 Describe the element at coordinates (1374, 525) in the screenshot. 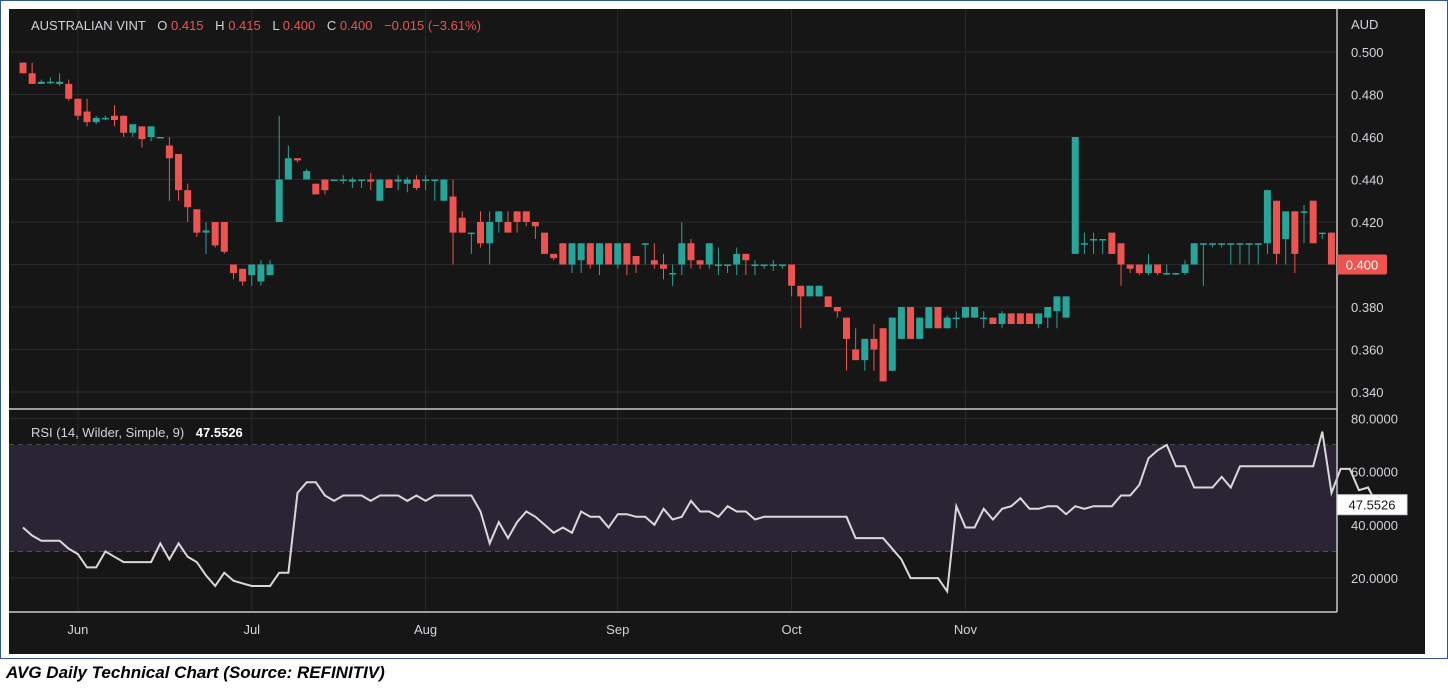

I see `rsi-tick-label: 40.0000` at that location.